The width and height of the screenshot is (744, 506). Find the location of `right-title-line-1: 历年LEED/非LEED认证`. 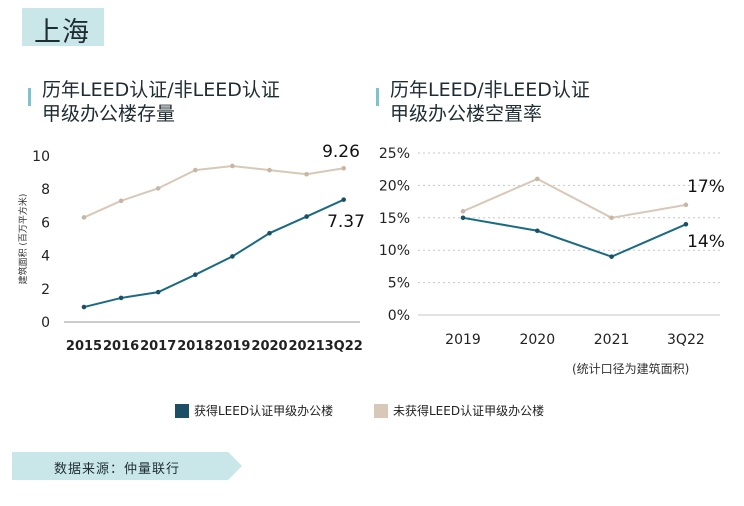

right-title-line-1: 历年LEED/非LEED认证 is located at coordinates (490, 90).